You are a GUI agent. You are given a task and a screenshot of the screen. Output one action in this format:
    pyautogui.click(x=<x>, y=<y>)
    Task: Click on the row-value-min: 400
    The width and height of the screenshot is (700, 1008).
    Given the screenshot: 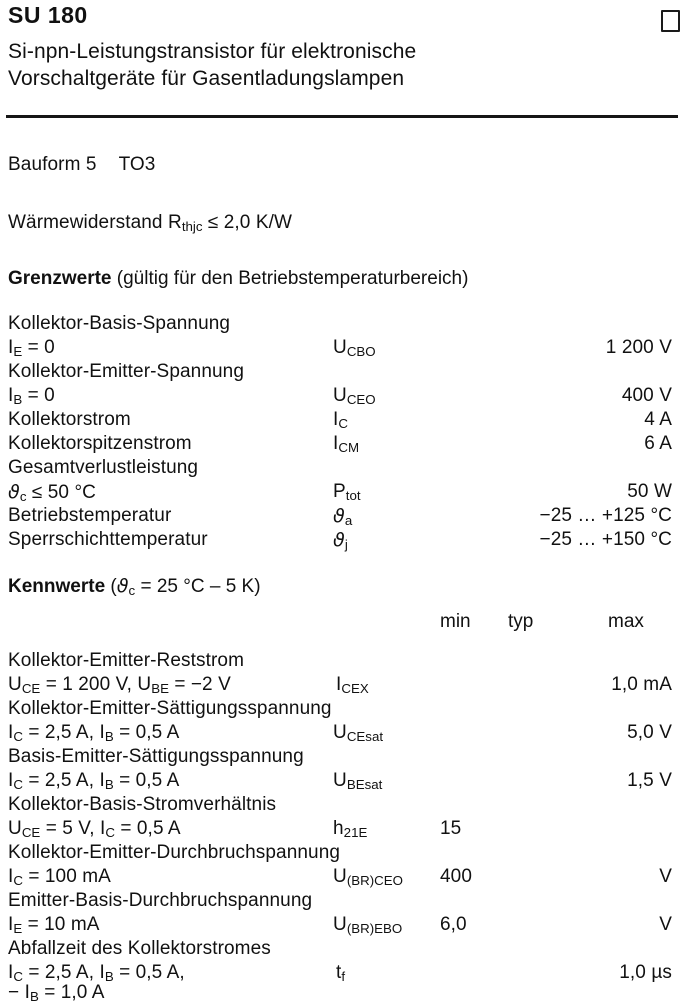 What is the action you would take?
    pyautogui.click(x=456, y=876)
    